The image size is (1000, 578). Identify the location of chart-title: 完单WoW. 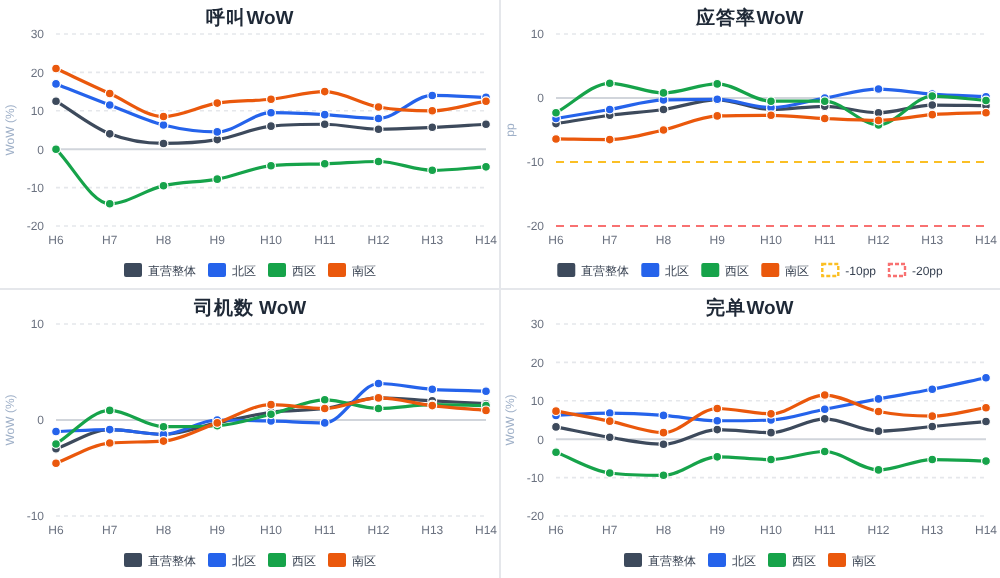
(750, 308).